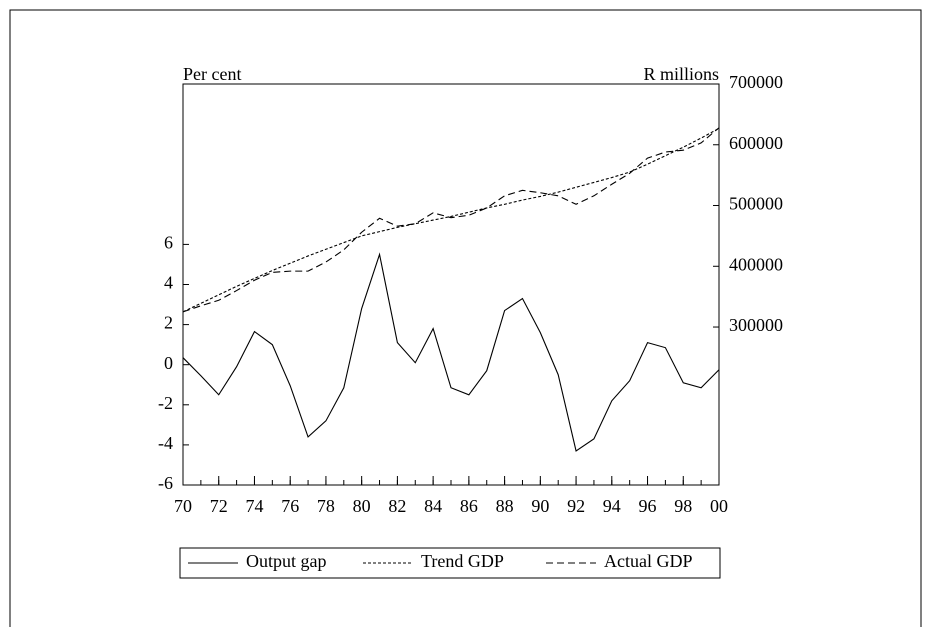 The image size is (932, 632). Describe the element at coordinates (756, 143) in the screenshot. I see `y2-tick-label: 600000` at that location.